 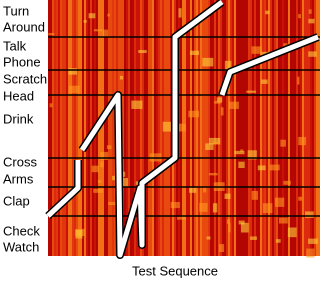 I want to click on row-label: Check, so click(x=21, y=230).